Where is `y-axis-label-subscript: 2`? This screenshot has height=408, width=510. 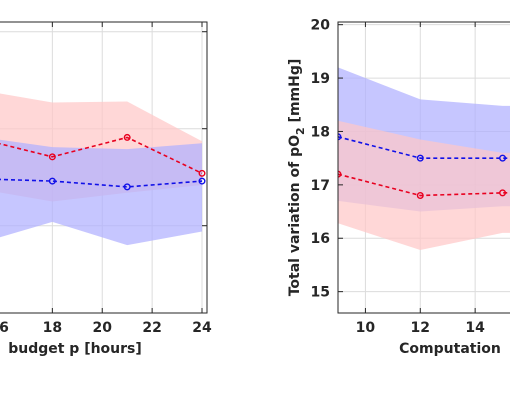 y-axis-label-subscript: 2 is located at coordinates (300, 131).